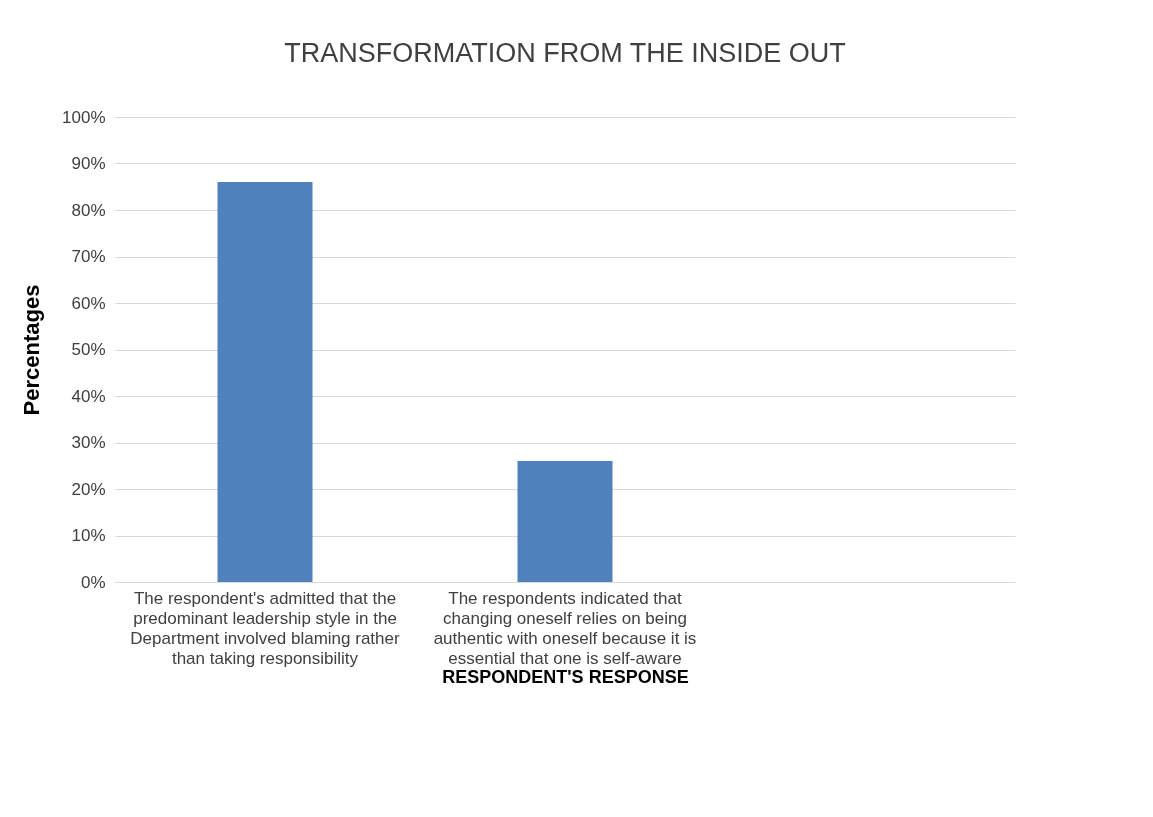 The image size is (1153, 817). What do you see at coordinates (88, 303) in the screenshot?
I see `y-tick-label: 60%` at bounding box center [88, 303].